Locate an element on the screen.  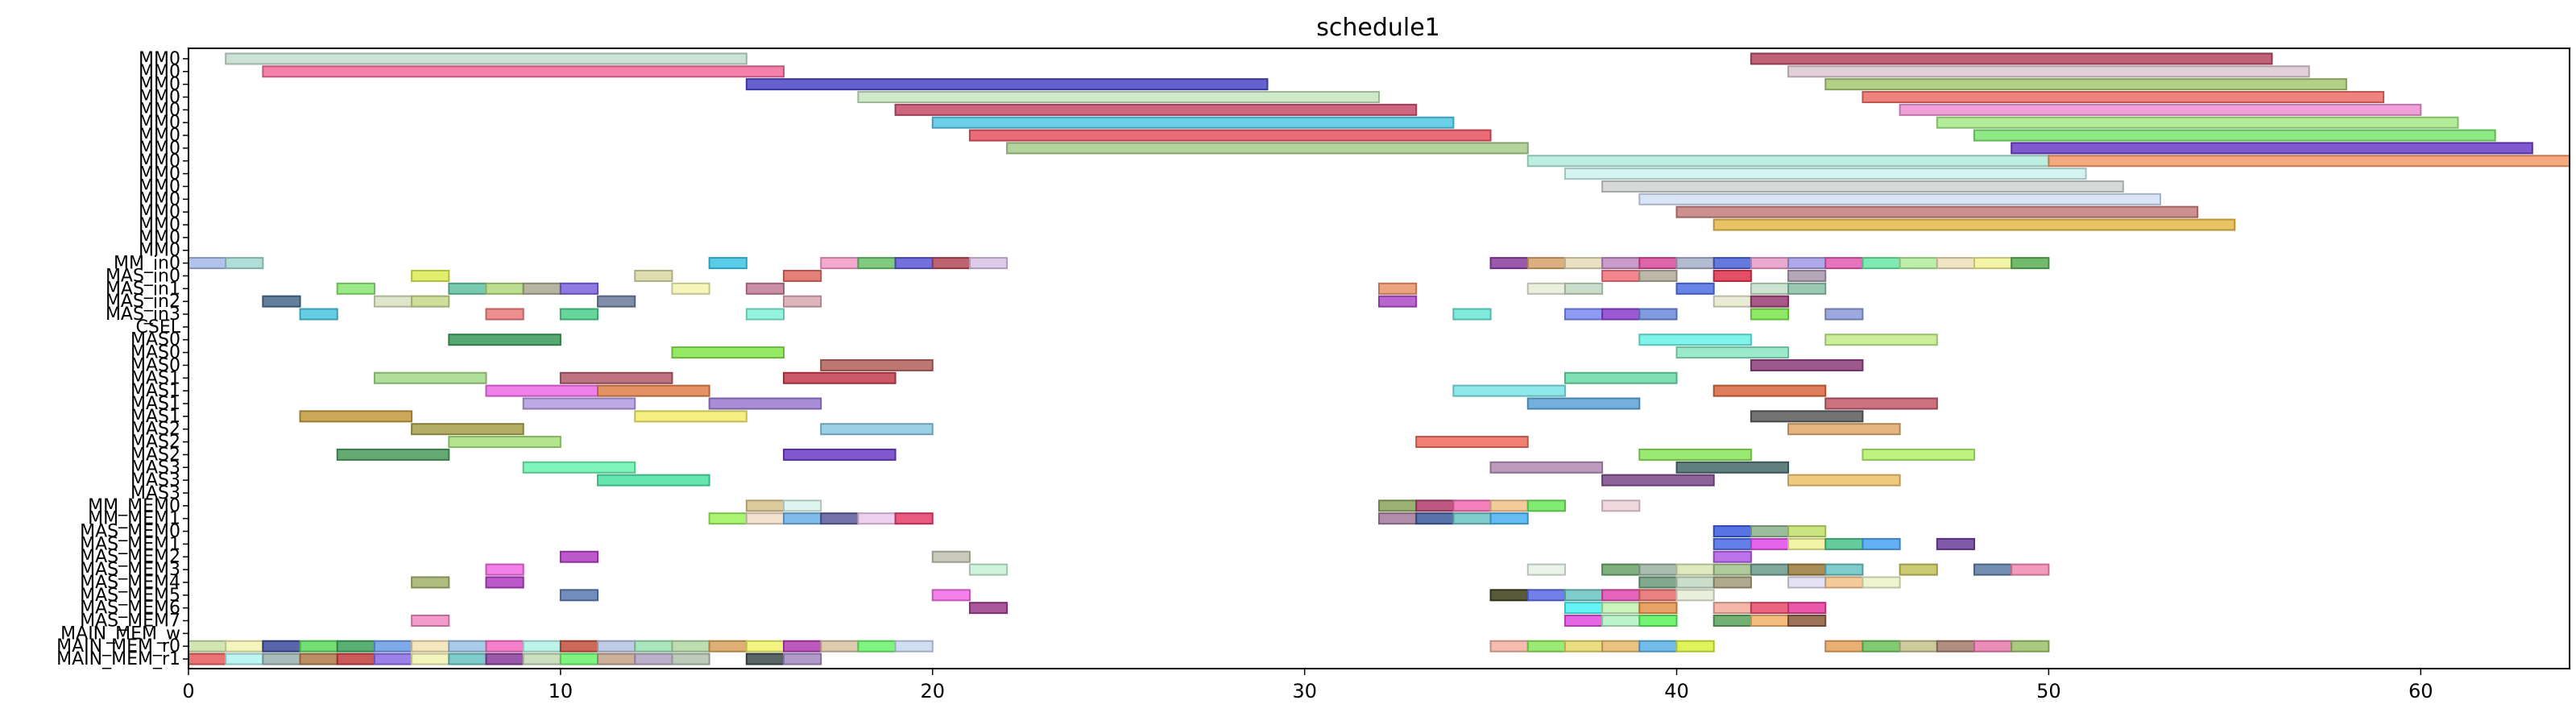
x-tick-label: 40 is located at coordinates (1676, 691).